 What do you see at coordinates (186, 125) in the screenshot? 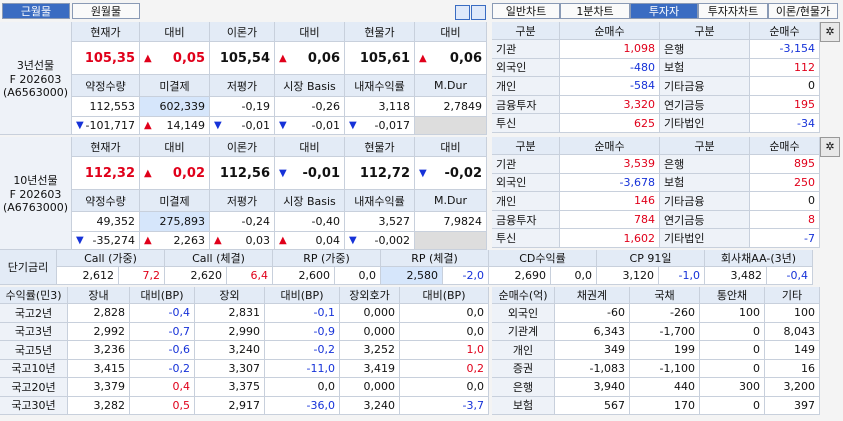
I see `cell-value: 14,149` at bounding box center [186, 125].